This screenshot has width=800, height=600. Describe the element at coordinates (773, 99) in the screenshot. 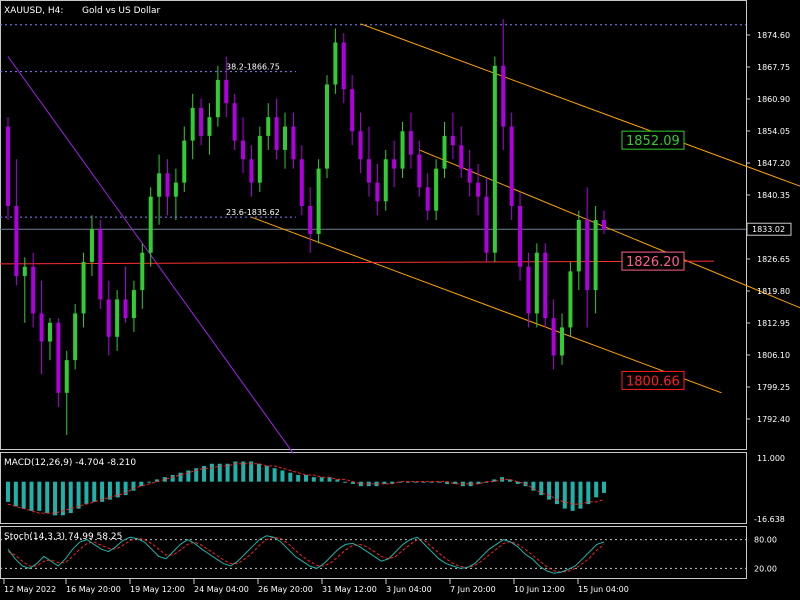

I see `price-tick-label: 1860.90` at that location.